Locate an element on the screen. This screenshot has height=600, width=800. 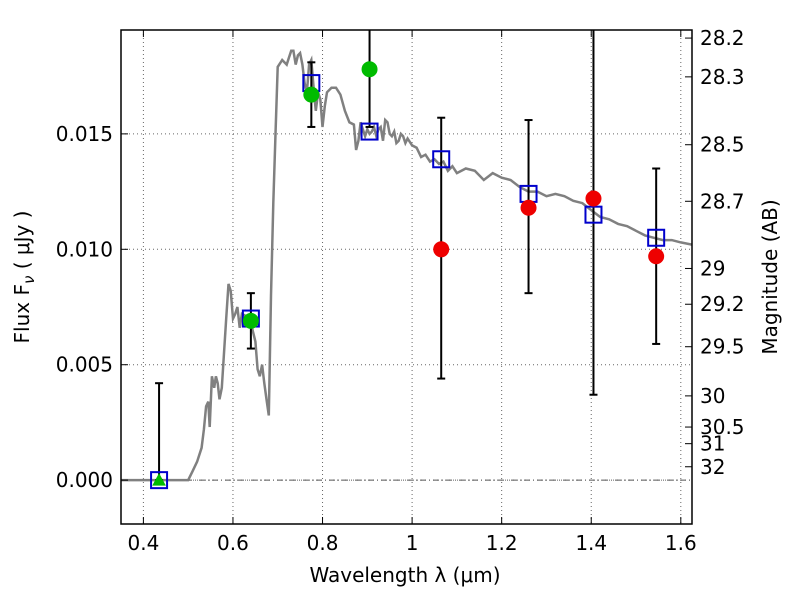
x-tick-label-1: 0.6 is located at coordinates (233, 543).